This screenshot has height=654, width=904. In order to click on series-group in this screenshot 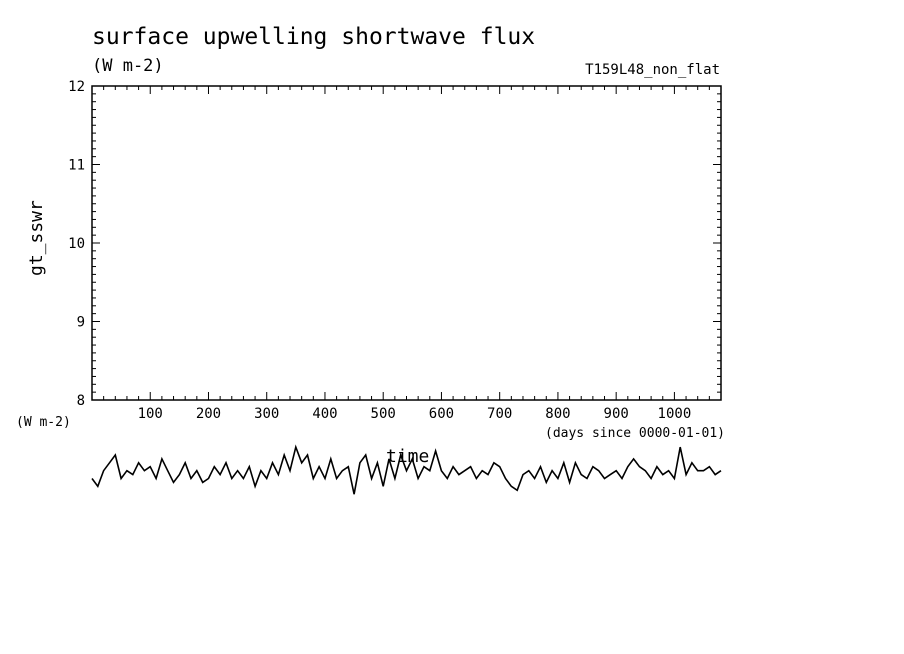, I will do `click(406, 469)`.